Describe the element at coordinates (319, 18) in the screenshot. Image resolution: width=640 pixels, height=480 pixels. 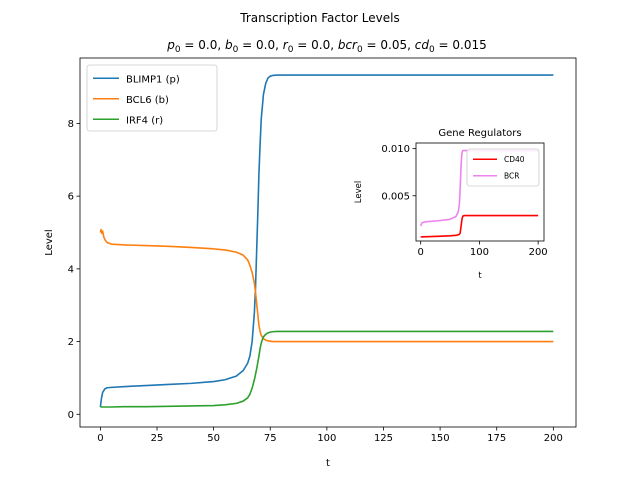
I see `figure-title: Transcription Factor Levels` at that location.